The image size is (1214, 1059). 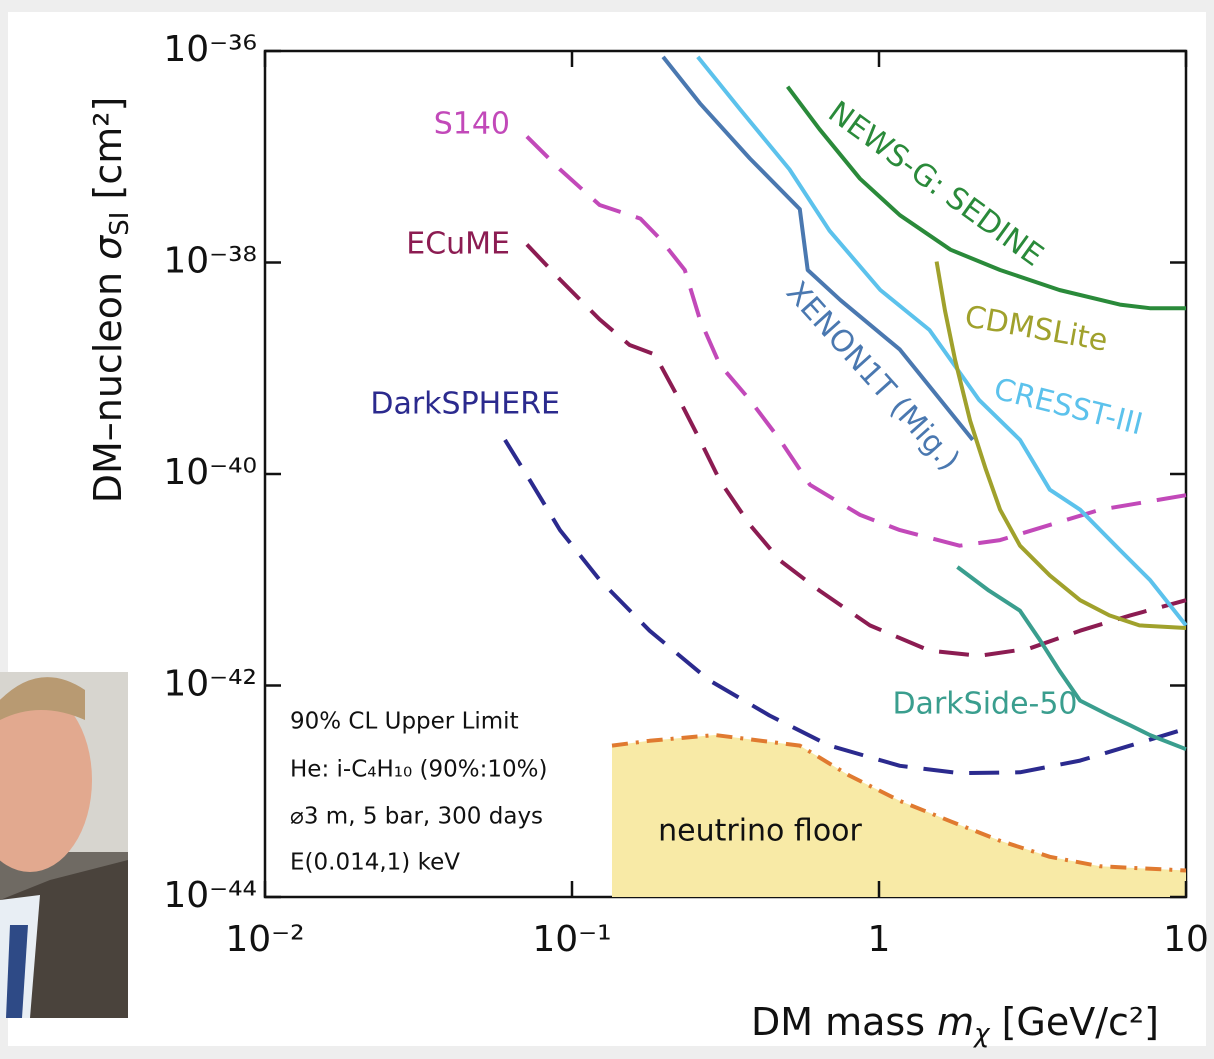 I want to click on series-label: DarkSide-50, so click(x=984, y=704).